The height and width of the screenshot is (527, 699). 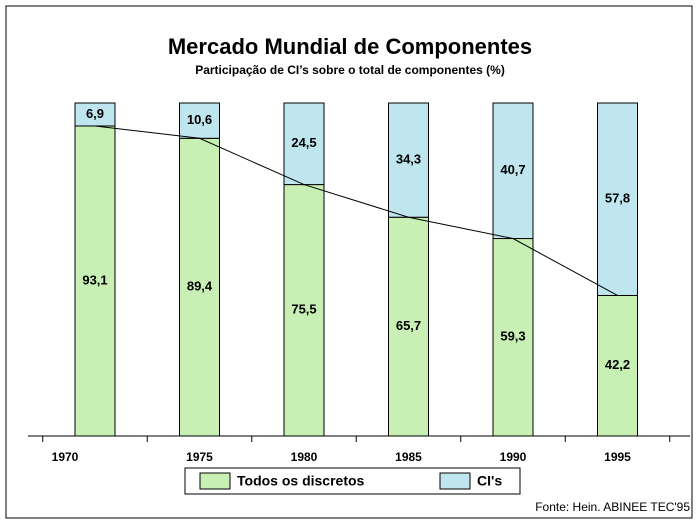 I want to click on chart-title: Mercado Mundial de Componentes, so click(x=350, y=46).